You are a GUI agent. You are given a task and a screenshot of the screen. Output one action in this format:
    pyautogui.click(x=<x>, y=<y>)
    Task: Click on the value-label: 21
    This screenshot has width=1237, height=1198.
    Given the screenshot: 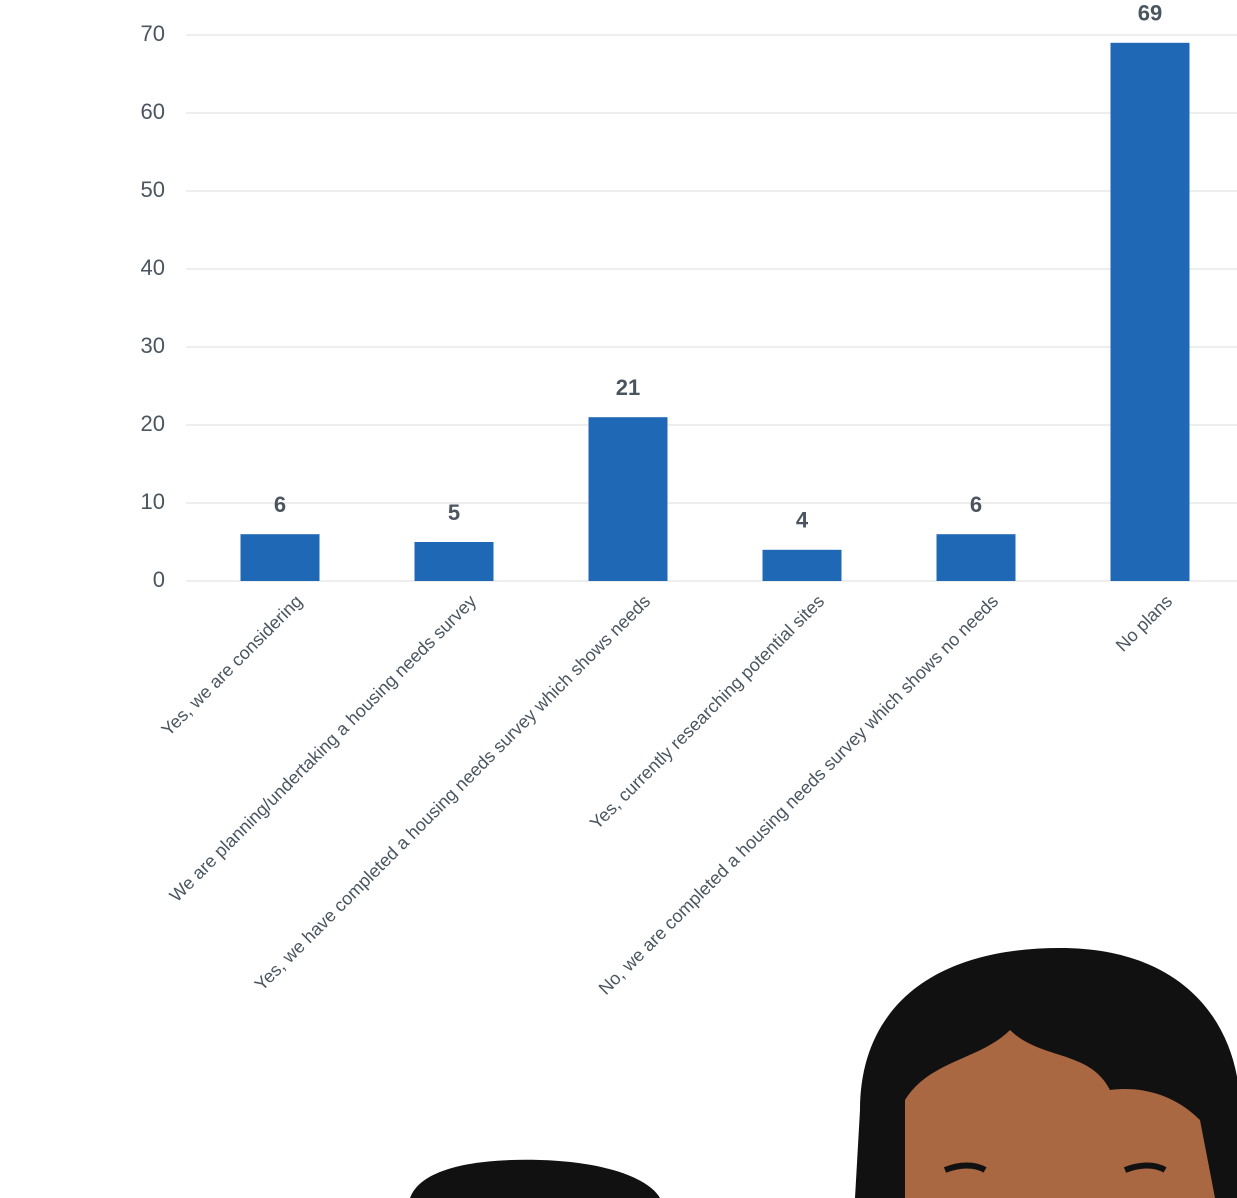 What is the action you would take?
    pyautogui.click(x=628, y=387)
    